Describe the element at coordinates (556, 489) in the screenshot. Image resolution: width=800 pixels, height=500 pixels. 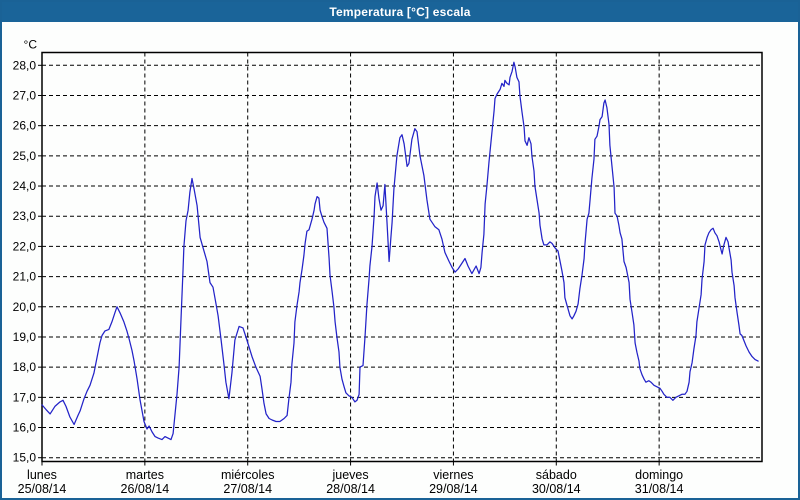
I see `date-label: 30/08/14` at that location.